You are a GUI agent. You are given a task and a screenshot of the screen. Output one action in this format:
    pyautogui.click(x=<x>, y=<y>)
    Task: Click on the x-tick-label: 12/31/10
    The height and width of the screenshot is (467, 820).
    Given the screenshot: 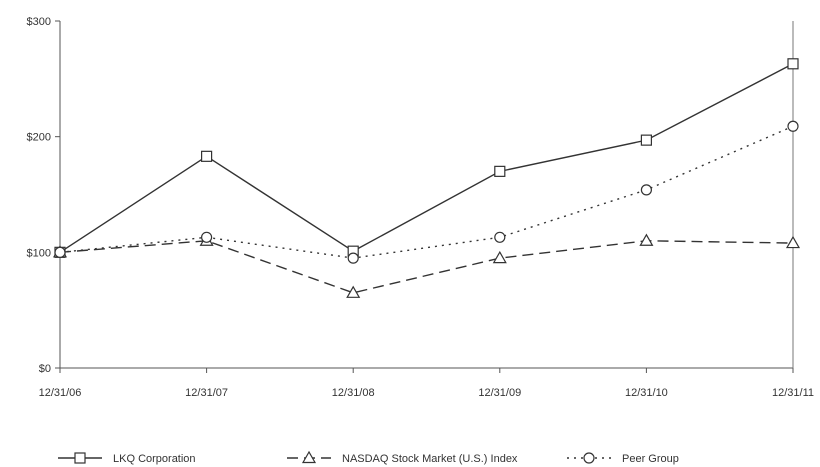 What is the action you would take?
    pyautogui.click(x=646, y=393)
    